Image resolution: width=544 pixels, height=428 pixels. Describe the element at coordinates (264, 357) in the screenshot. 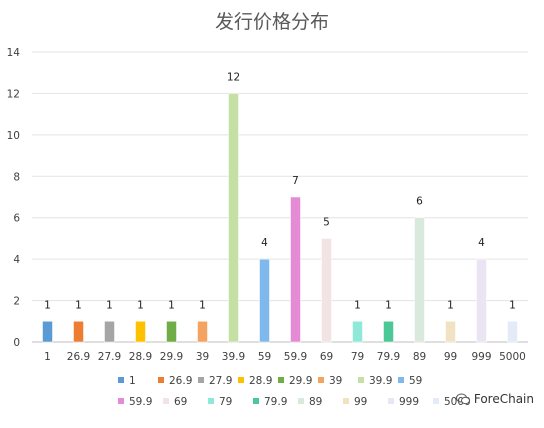

I see `x-tick-label: 59` at that location.